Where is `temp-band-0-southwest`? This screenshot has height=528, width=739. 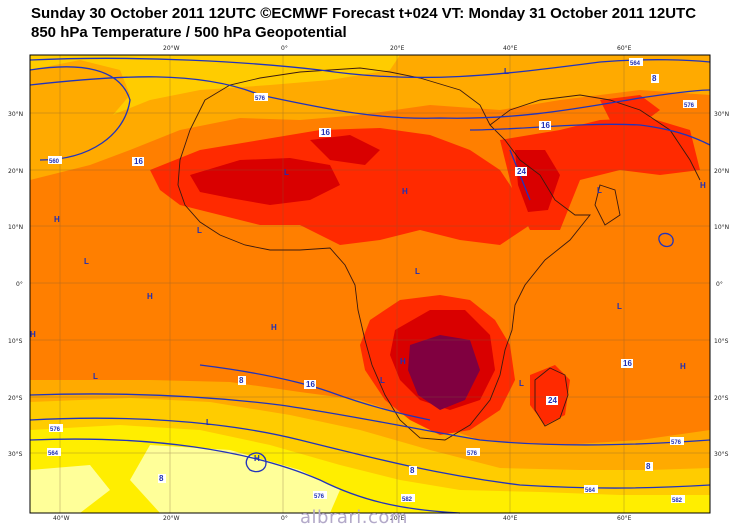 temp-band-0-southwest is located at coordinates (70, 489).